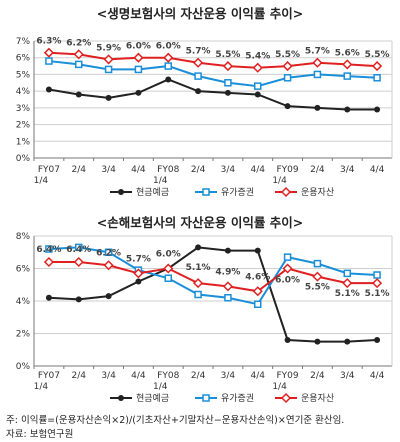  What do you see at coordinates (200, 222) in the screenshot?
I see `chart-title: <손해보험사의 자산운용 이익률 추이>` at bounding box center [200, 222].